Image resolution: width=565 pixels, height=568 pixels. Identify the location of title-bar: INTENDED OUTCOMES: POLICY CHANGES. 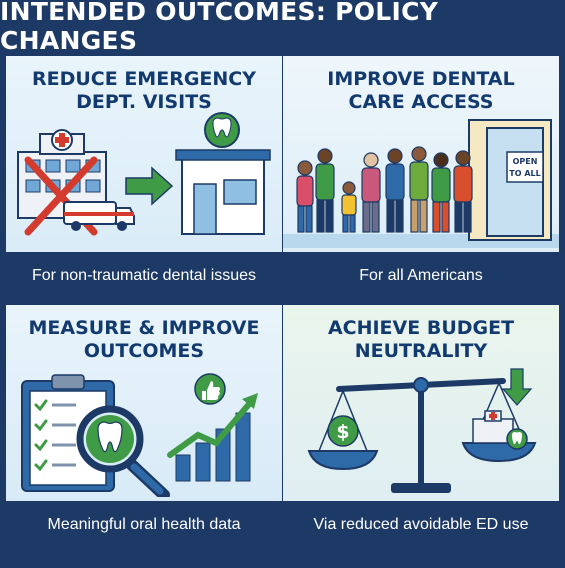
(282, 27).